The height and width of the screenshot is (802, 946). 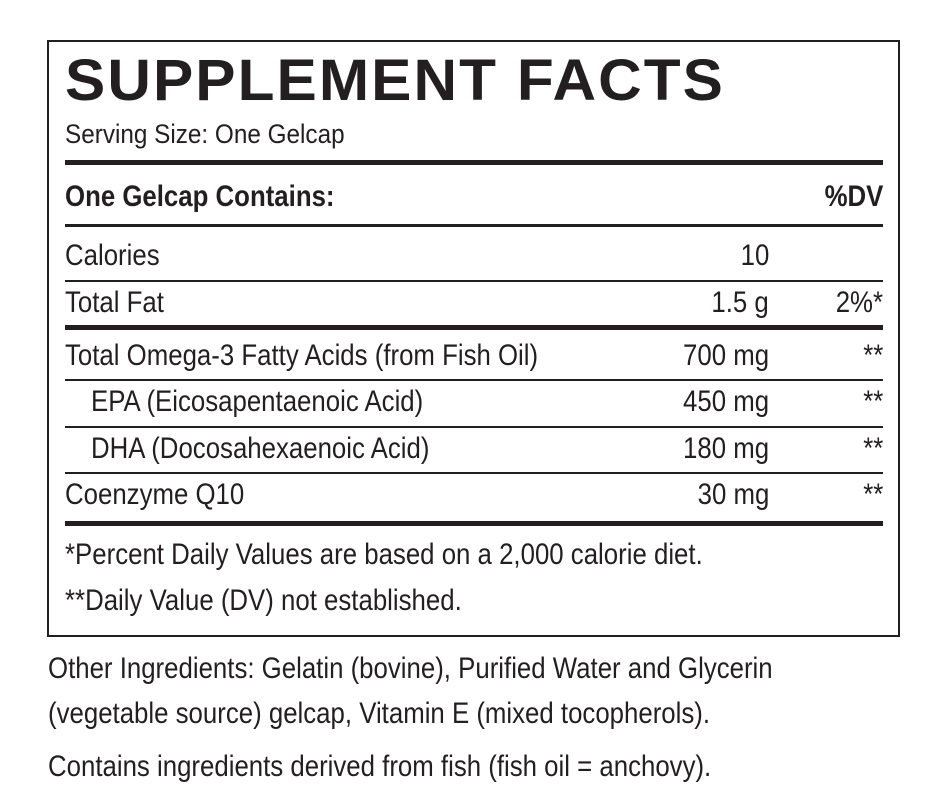 I want to click on nutrient-name: Coenzyme Q10, so click(x=155, y=494).